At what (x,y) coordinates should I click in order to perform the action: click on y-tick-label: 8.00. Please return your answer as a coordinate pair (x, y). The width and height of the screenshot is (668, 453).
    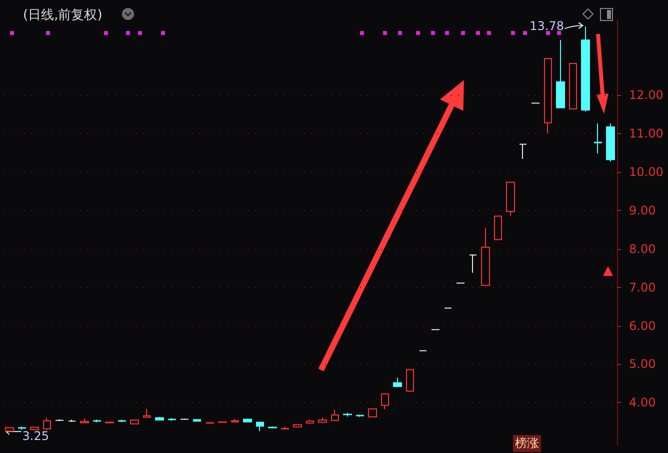
    Looking at the image, I should click on (642, 249).